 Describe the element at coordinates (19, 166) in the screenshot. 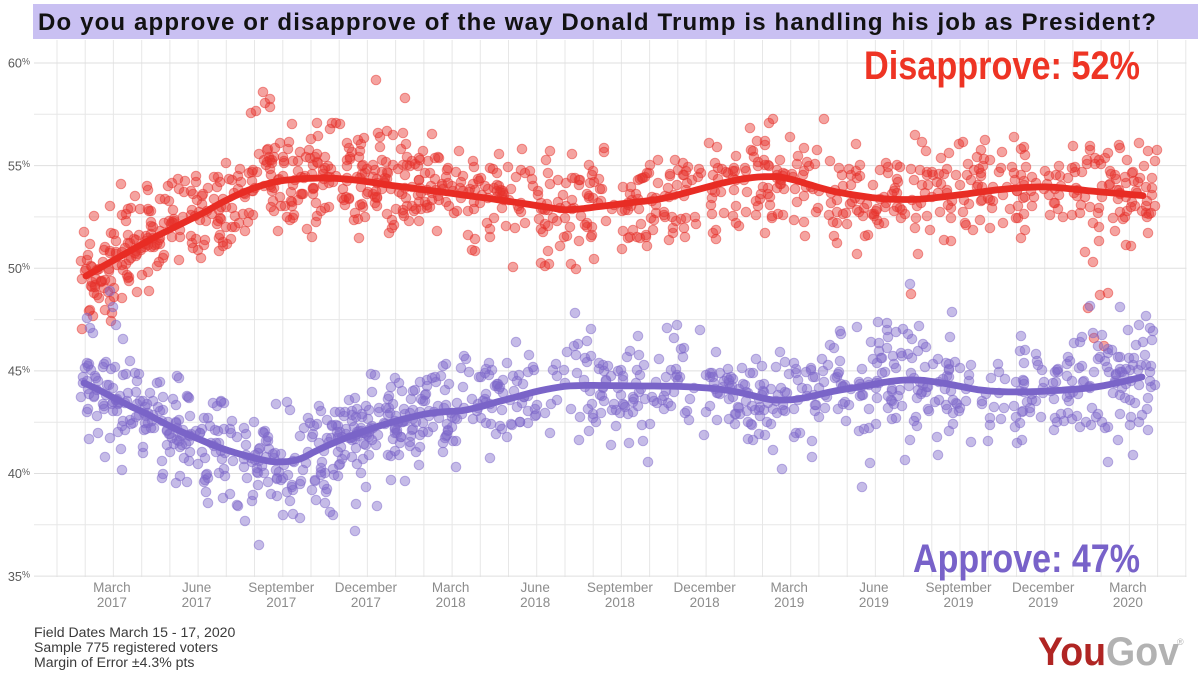

I see `svg-text: 55%` at that location.